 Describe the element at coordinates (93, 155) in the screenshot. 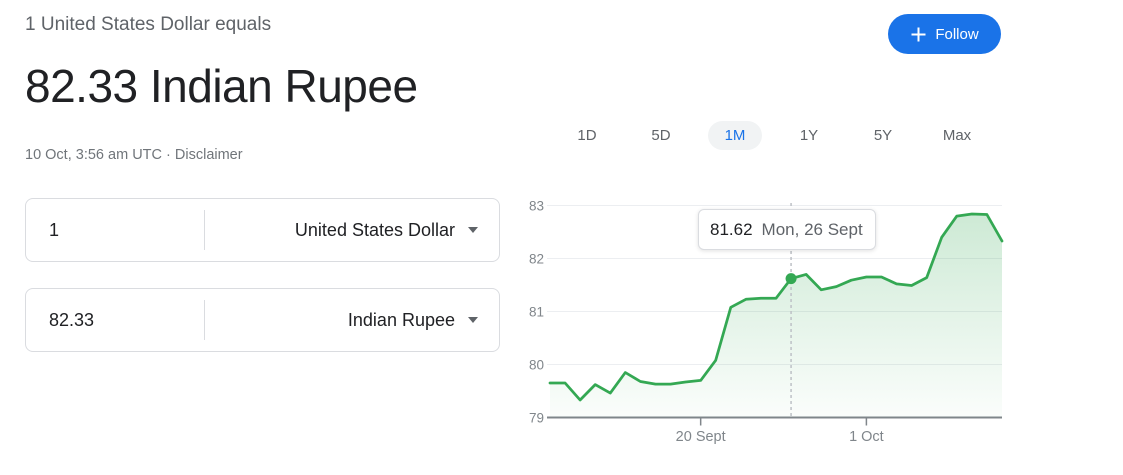

I see `timestamp: 10 Oct, 3:56 am UTC` at that location.